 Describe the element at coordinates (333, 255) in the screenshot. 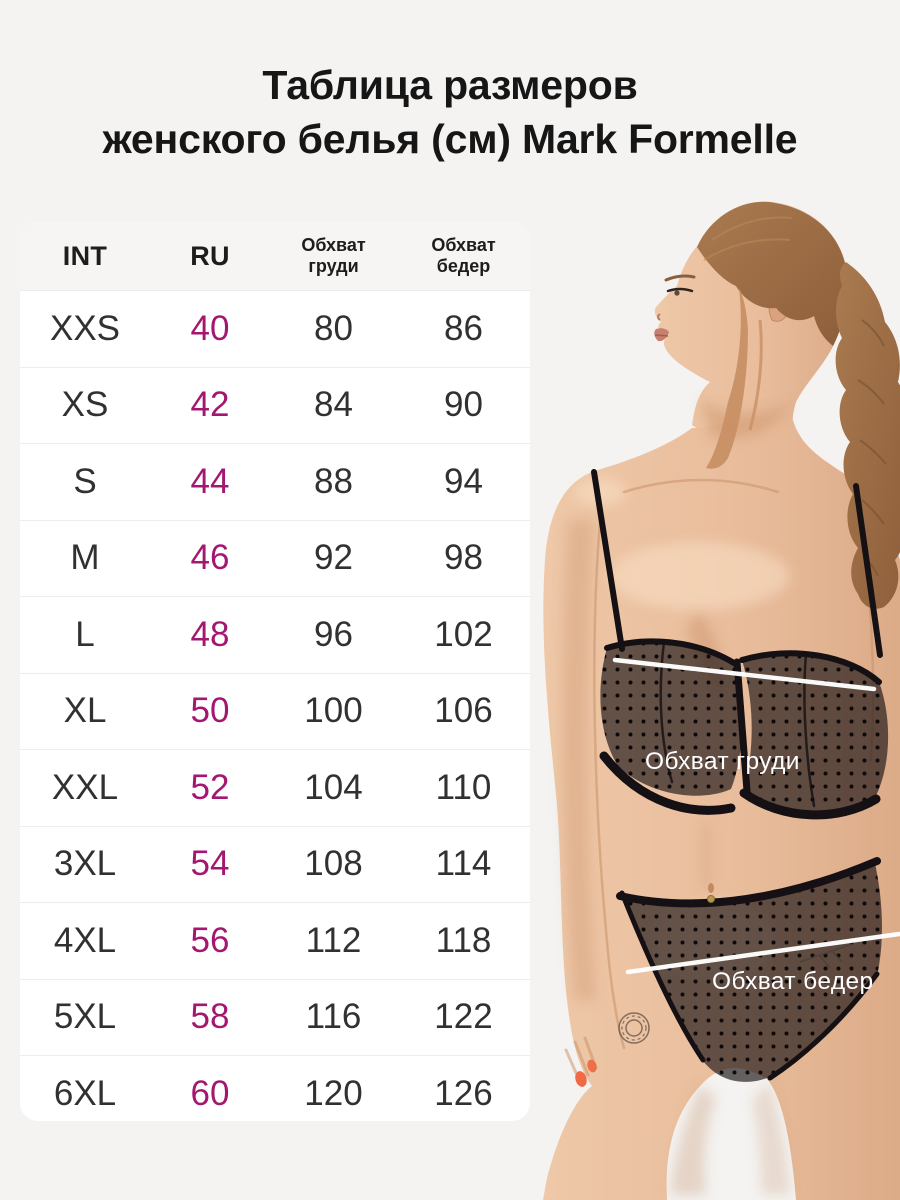

I see `column-header-chest: Обхват груди` at that location.